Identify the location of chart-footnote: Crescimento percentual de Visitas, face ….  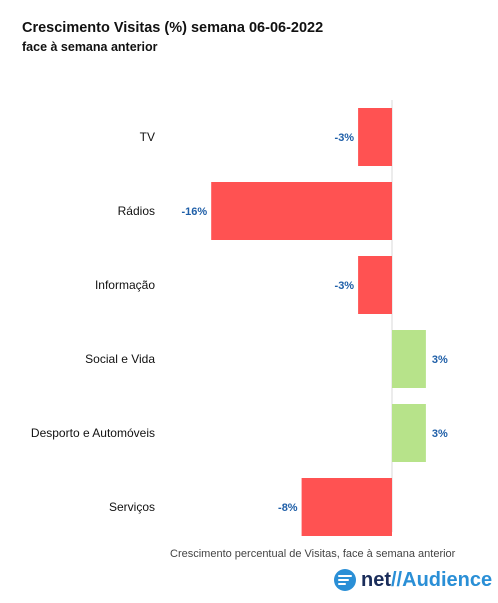
(313, 554).